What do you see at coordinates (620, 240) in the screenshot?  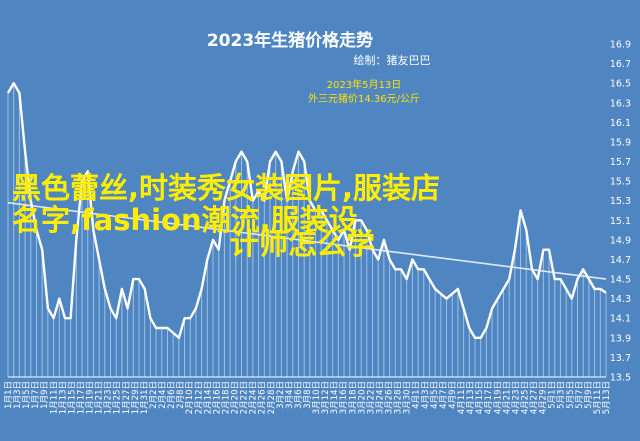 I see `y-tick-label: 14.9` at bounding box center [620, 240].